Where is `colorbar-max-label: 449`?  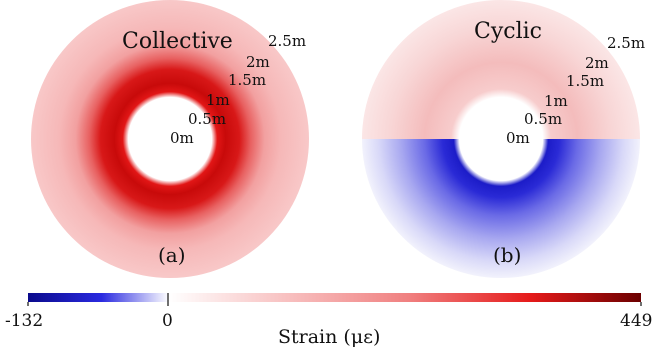 colorbar-max-label: 449 is located at coordinates (636, 321).